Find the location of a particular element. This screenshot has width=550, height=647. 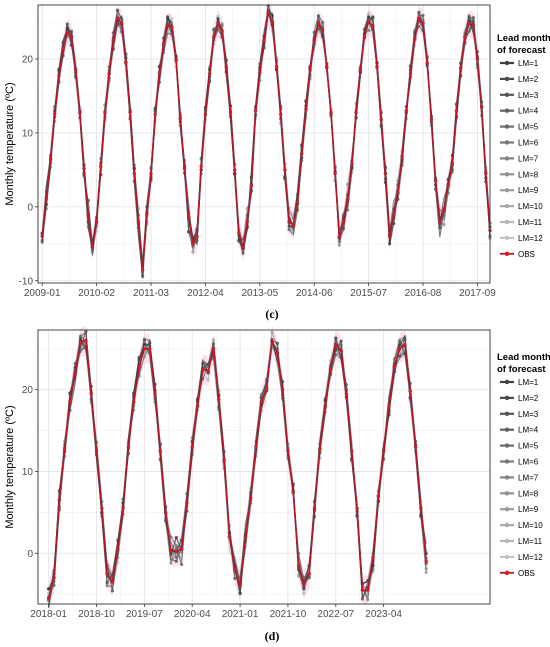

legend-label: LM=11 is located at coordinates (530, 541).